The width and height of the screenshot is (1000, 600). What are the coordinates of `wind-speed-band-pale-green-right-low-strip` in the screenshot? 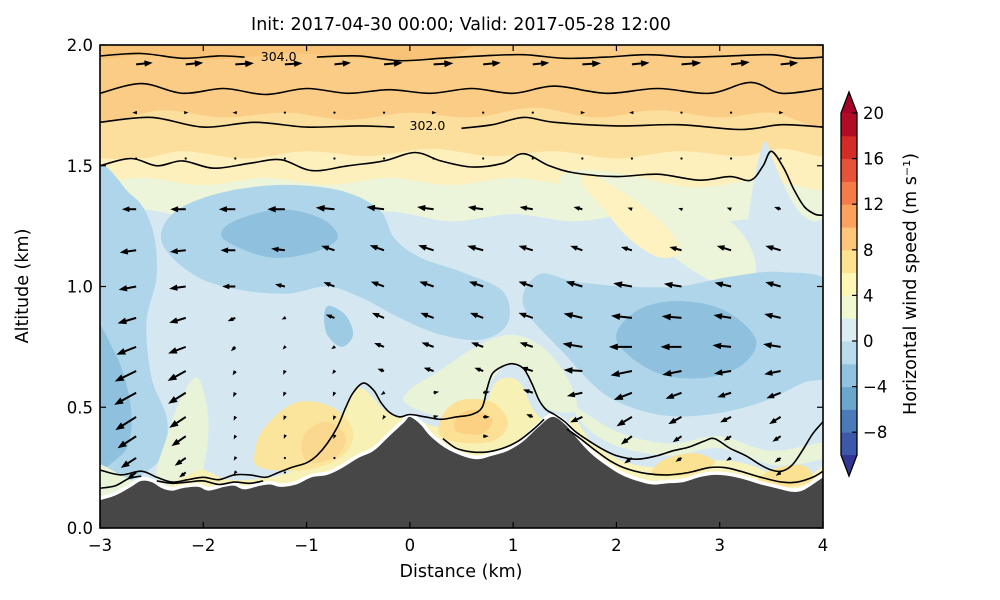 It's located at (698, 436).